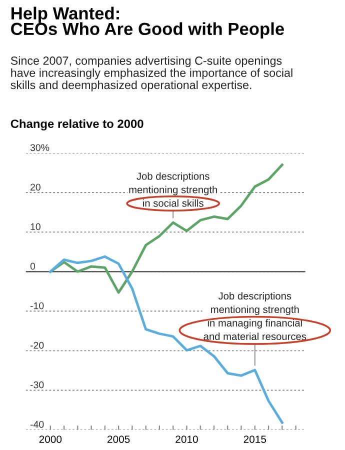  What do you see at coordinates (255, 439) in the screenshot?
I see `x-tick-label: 2015` at bounding box center [255, 439].